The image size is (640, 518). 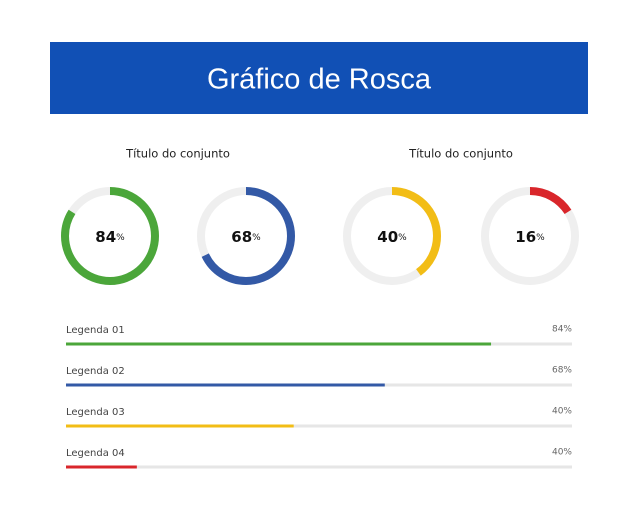 What do you see at coordinates (95, 453) in the screenshot?
I see `legend-name: Legenda 04` at bounding box center [95, 453].